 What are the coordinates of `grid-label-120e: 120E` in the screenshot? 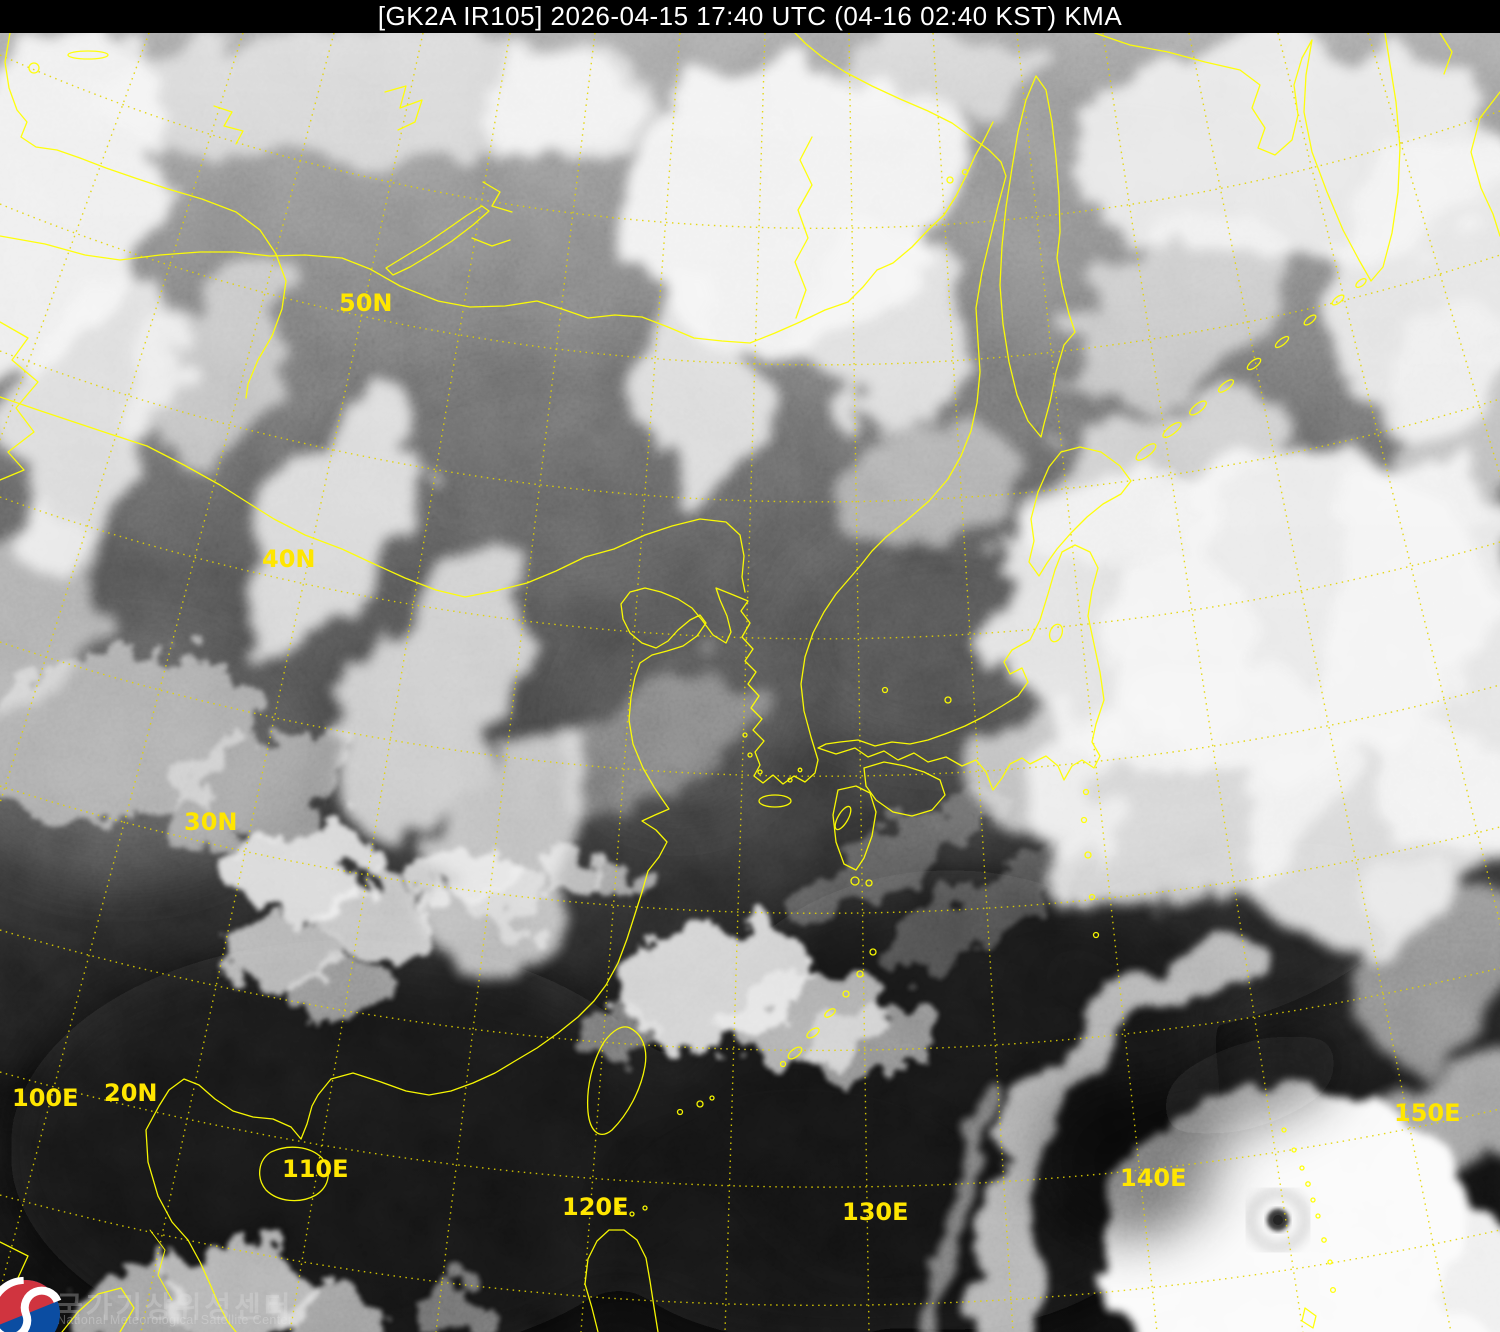 It's located at (595, 1207).